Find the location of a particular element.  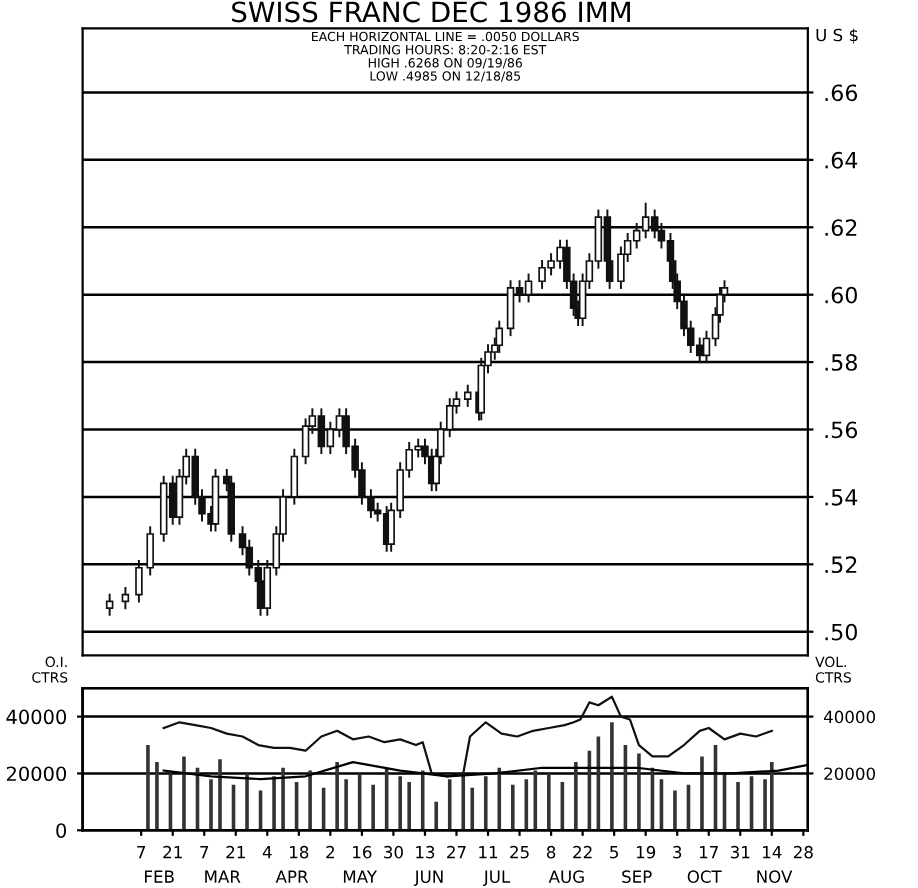

x-tick-label: 25 is located at coordinates (519, 852).